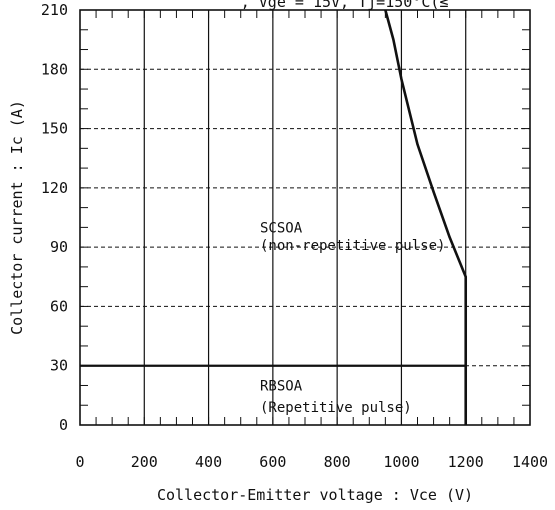 Image resolution: width=555 pixels, height=510 pixels. Describe the element at coordinates (281, 386) in the screenshot. I see `chart-annotation: RBSOA` at that location.